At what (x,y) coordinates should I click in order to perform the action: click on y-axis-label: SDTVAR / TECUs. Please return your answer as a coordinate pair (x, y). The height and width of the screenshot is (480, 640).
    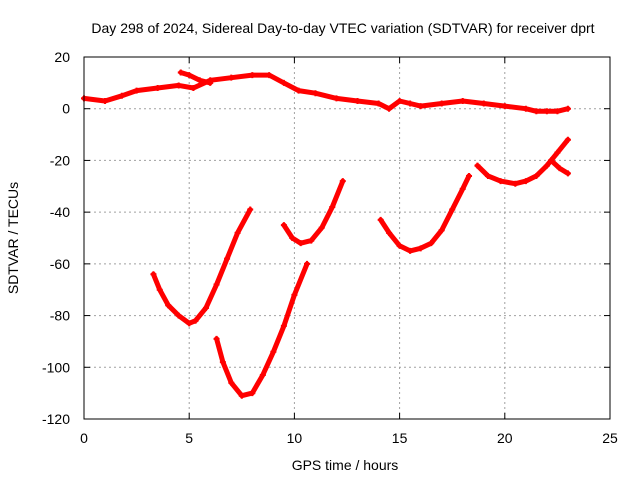
    Looking at the image, I should click on (13, 238).